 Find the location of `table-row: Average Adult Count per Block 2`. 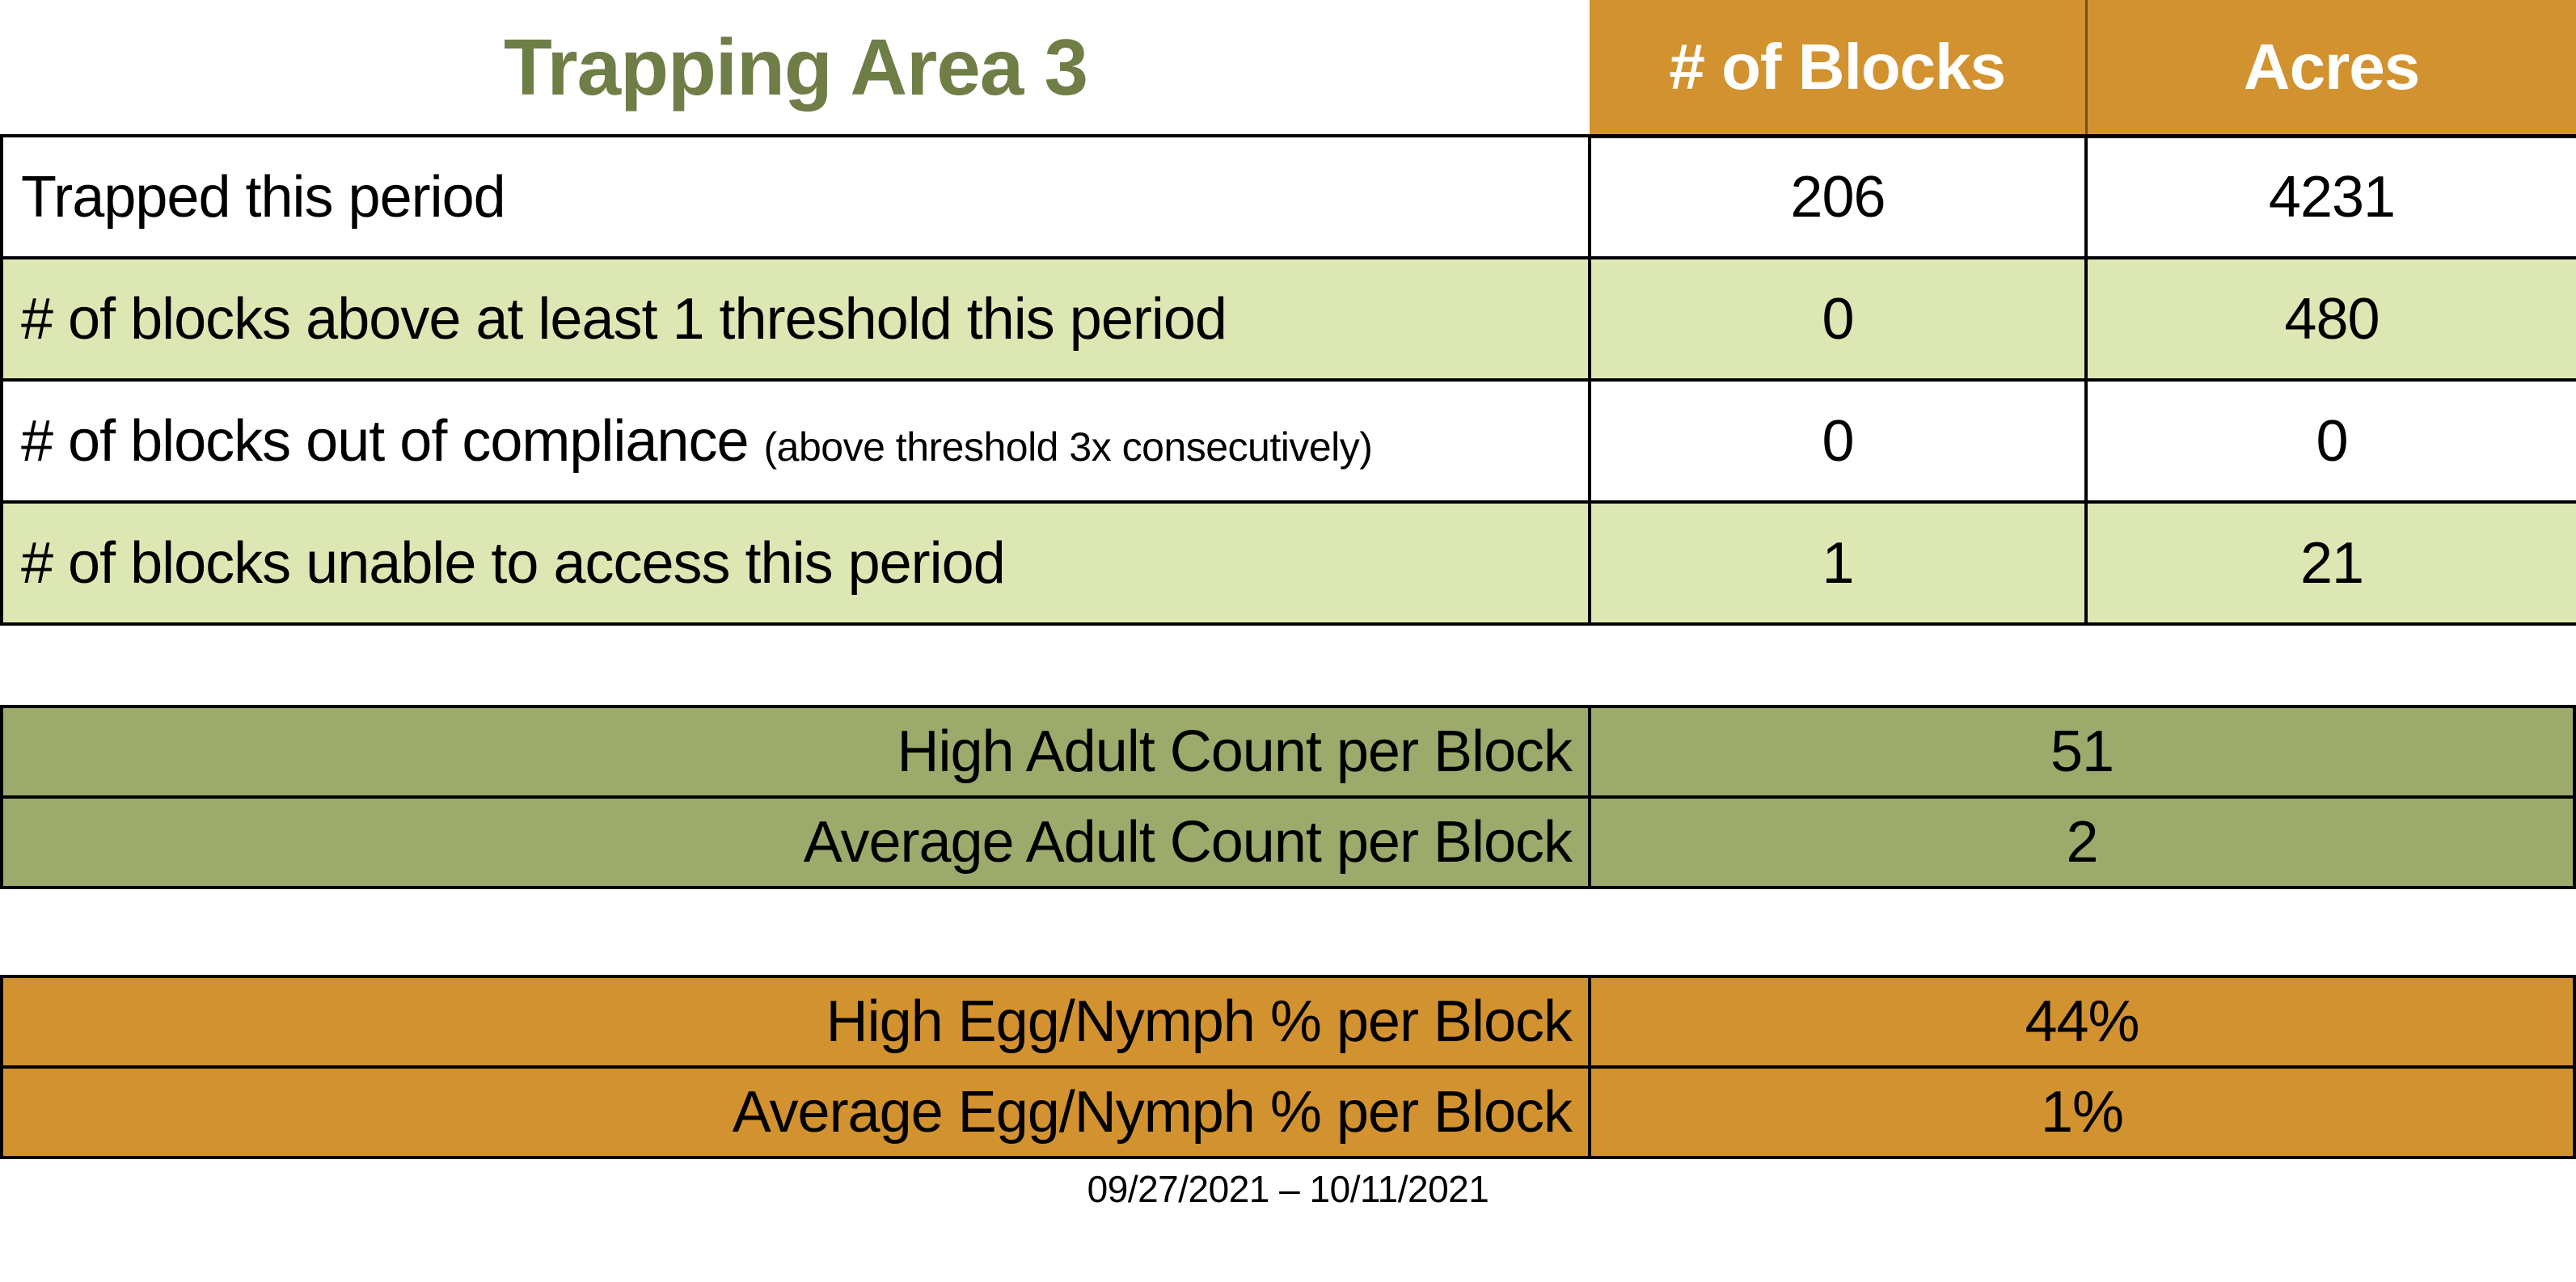

table-row: Average Adult Count per Block 2 is located at coordinates (1288, 842).